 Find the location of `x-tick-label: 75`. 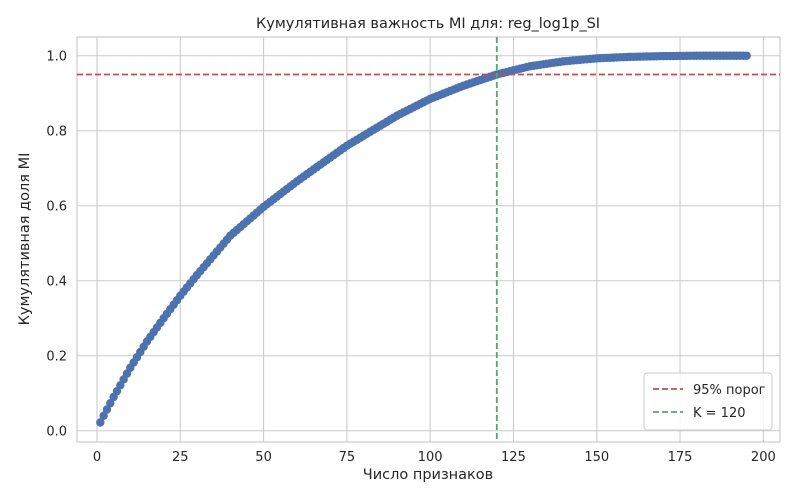

x-tick-label: 75 is located at coordinates (347, 457).